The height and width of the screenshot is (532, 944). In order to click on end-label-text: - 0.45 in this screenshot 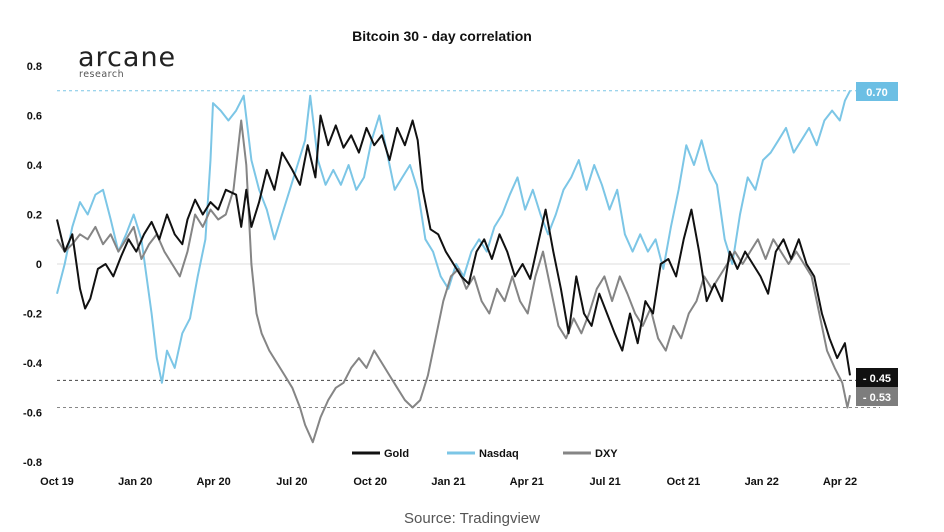, I will do `click(877, 379)`.